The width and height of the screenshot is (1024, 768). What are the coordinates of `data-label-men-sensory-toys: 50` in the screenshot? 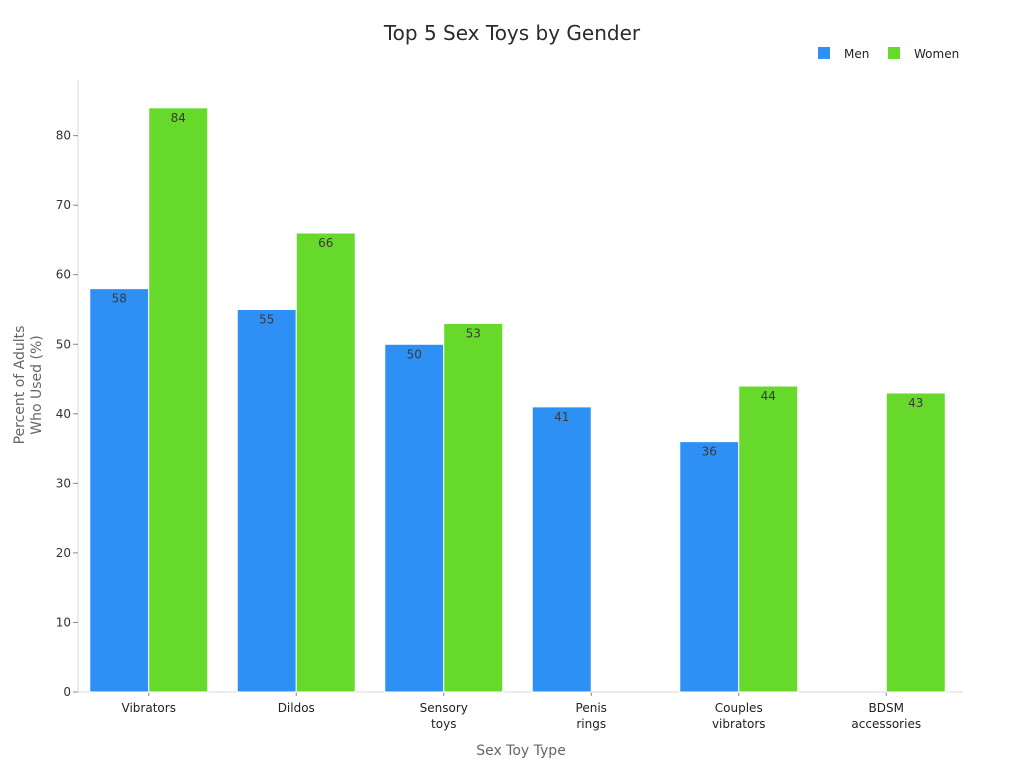 It's located at (414, 354).